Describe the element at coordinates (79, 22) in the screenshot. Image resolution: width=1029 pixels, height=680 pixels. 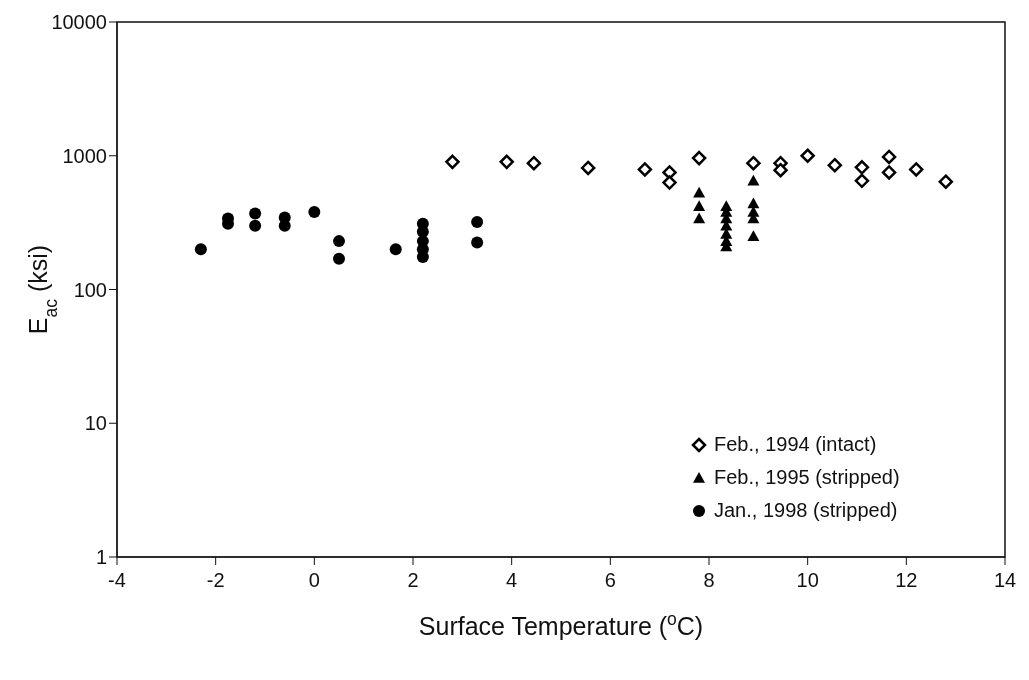
I see `y-tick-label: 10000` at that location.